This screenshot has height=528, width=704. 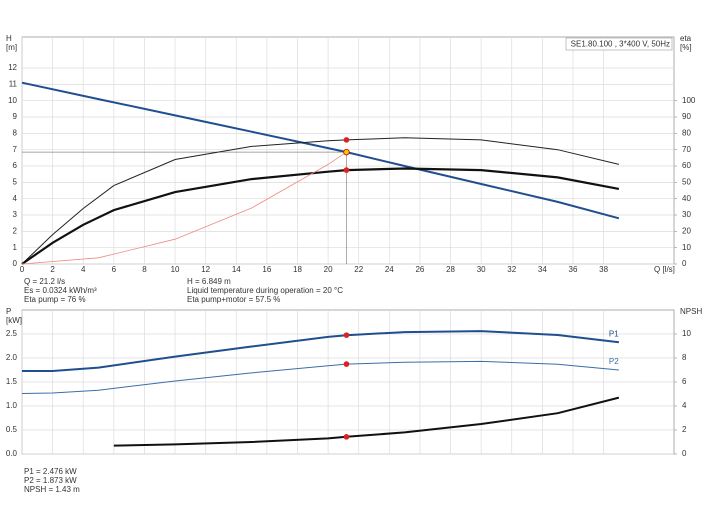 What do you see at coordinates (11, 47) in the screenshot?
I see `y-axis-title: [m]` at bounding box center [11, 47].